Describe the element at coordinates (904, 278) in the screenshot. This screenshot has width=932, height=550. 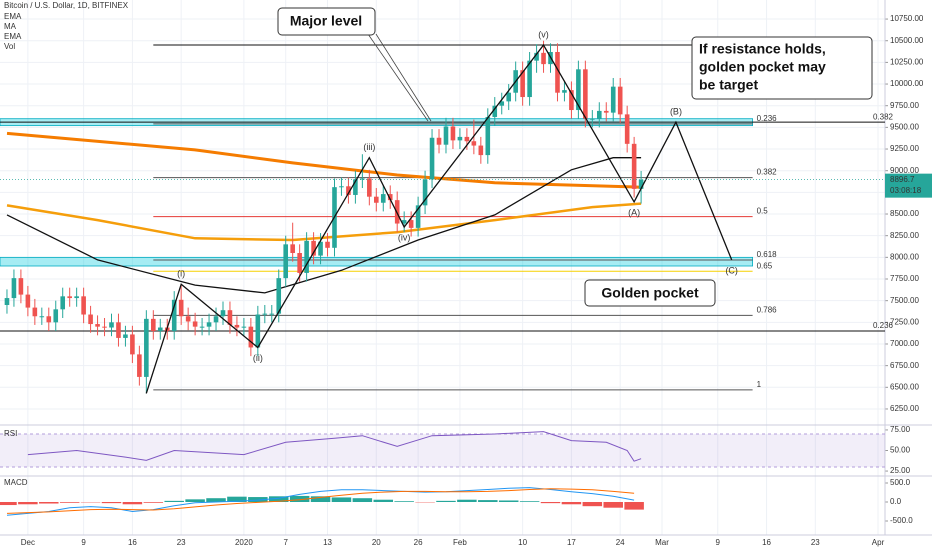
I see `y-tick-label: 7750.00` at that location.